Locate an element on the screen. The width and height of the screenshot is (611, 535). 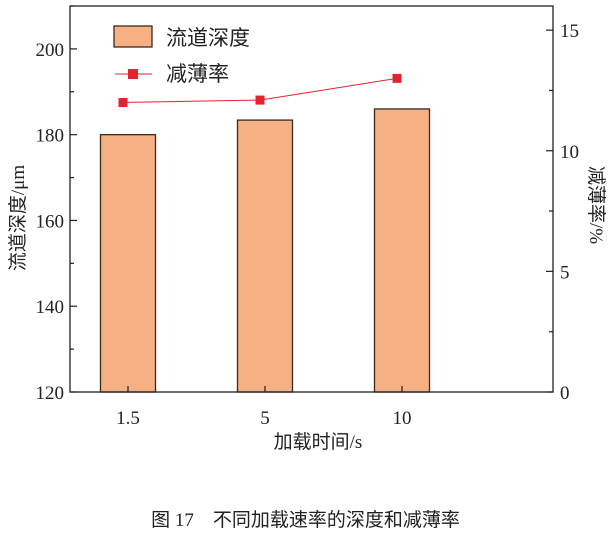
bar-1.5 is located at coordinates (128, 263).